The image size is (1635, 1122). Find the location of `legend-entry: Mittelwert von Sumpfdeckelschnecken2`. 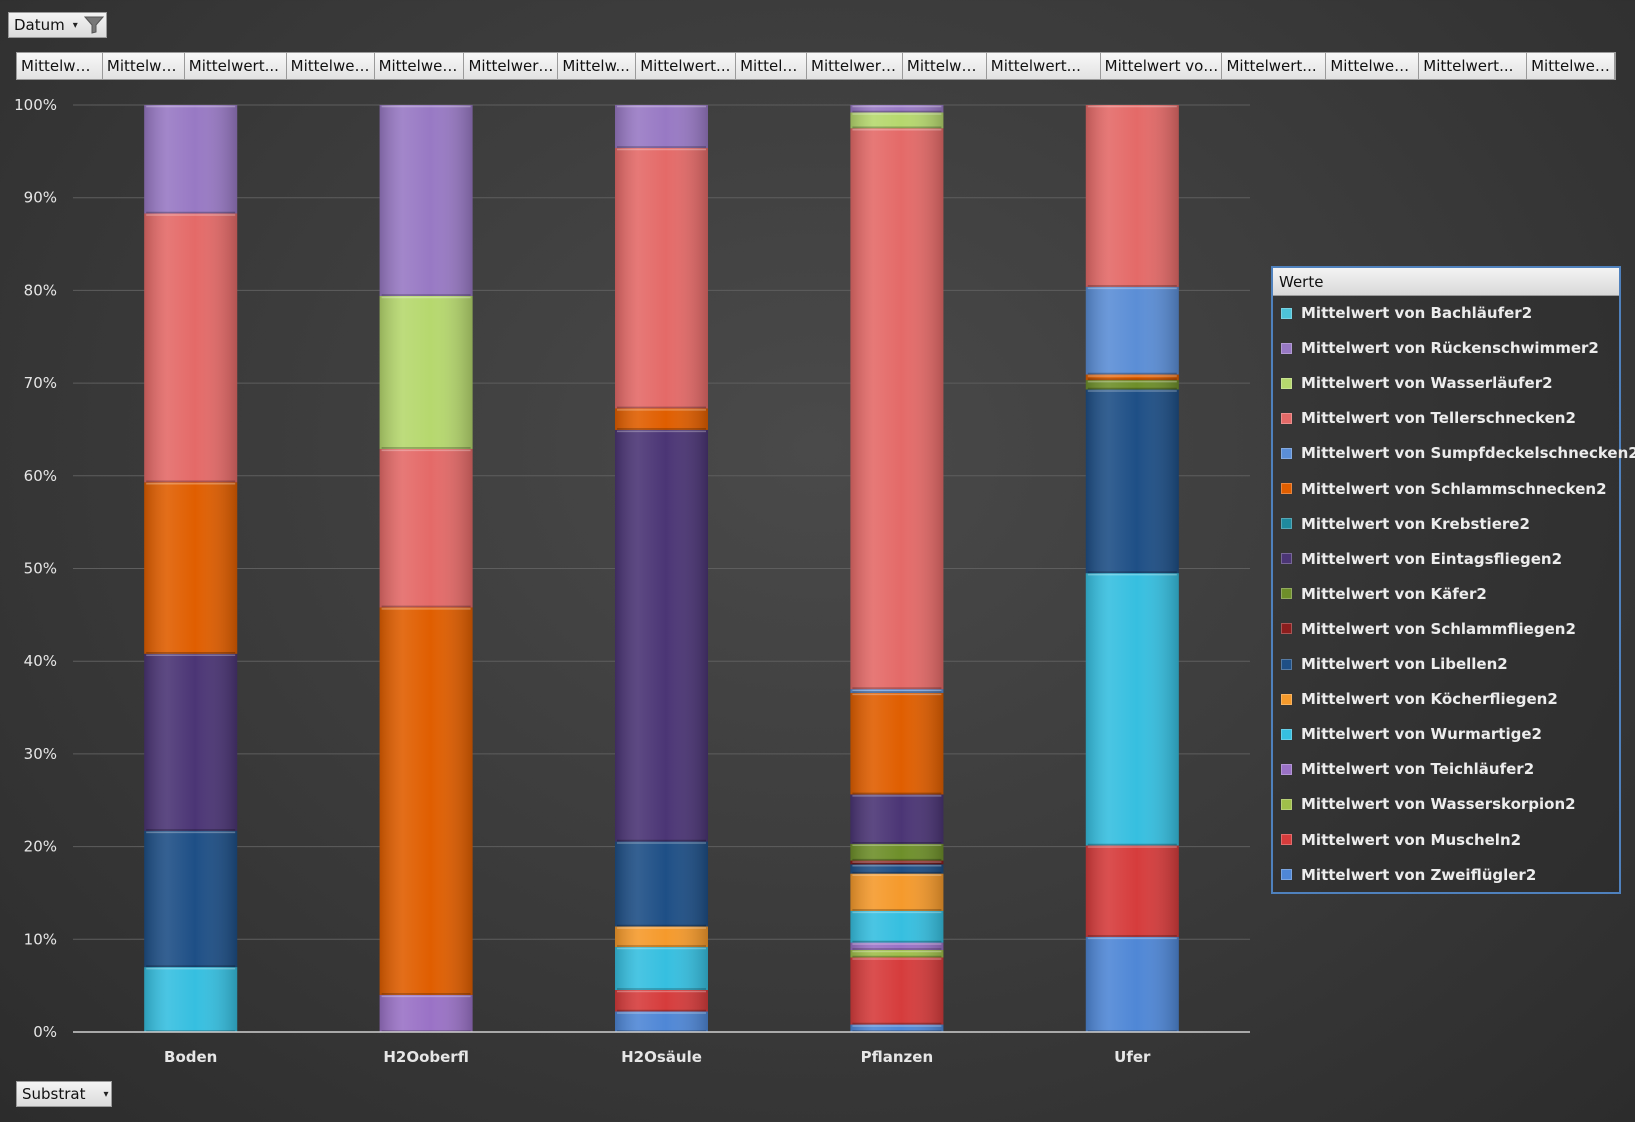

legend-entry: Mittelwert von Sumpfdeckelschnecken2 is located at coordinates (1458, 453).